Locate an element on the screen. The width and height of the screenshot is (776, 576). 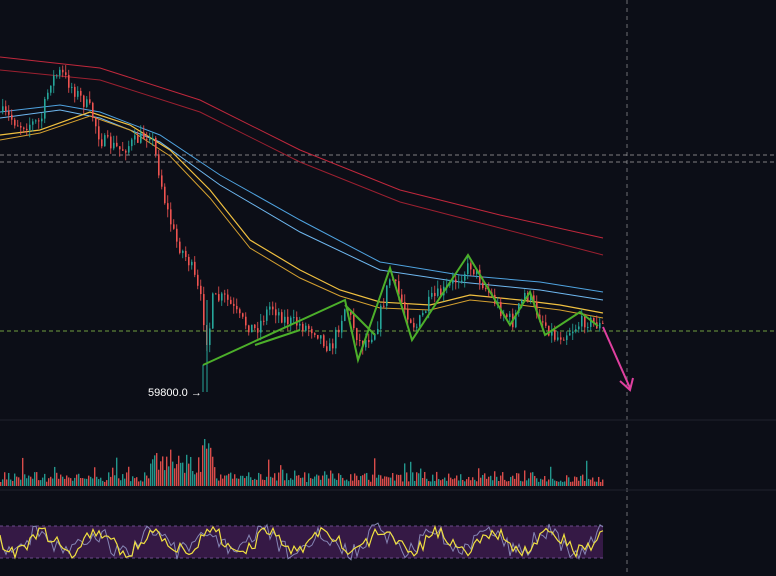
projection-arrow is located at coordinates (616, 357).